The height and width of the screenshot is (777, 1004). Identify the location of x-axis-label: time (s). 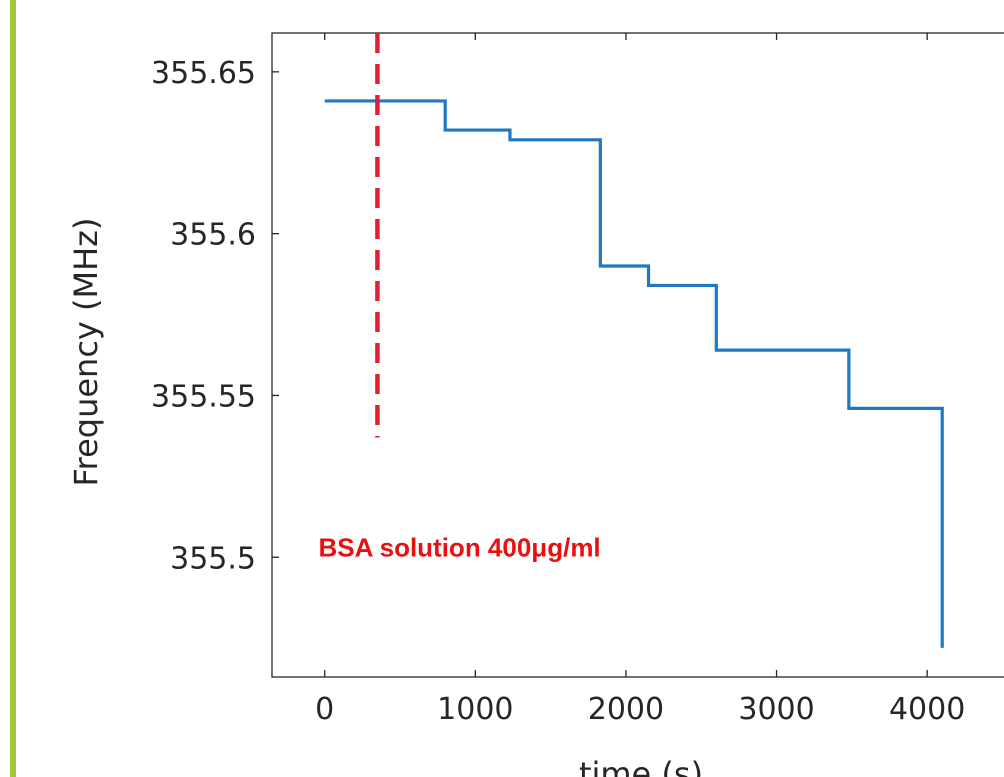
(641, 766).